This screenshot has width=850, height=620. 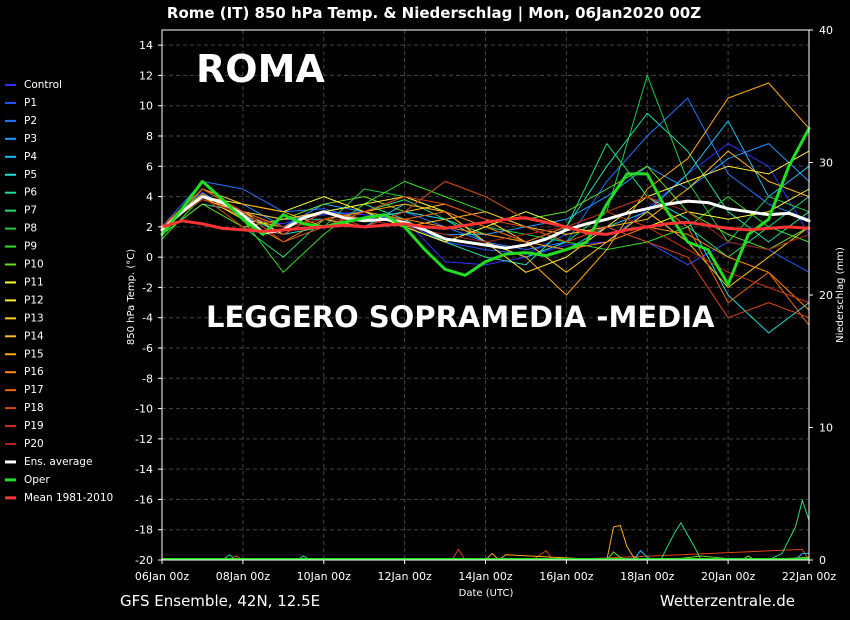 What do you see at coordinates (34, 265) in the screenshot?
I see `legend-label-p10: P10` at bounding box center [34, 265].